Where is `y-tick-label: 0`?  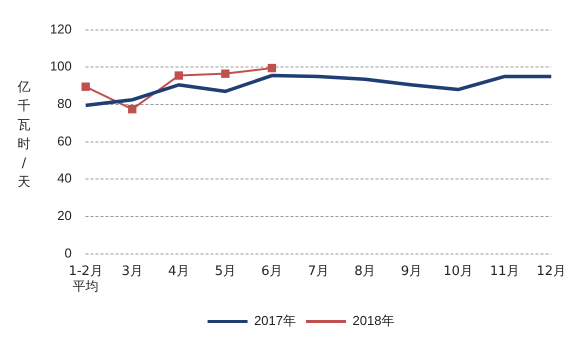
y-tick-label: 0 is located at coordinates (68, 252).